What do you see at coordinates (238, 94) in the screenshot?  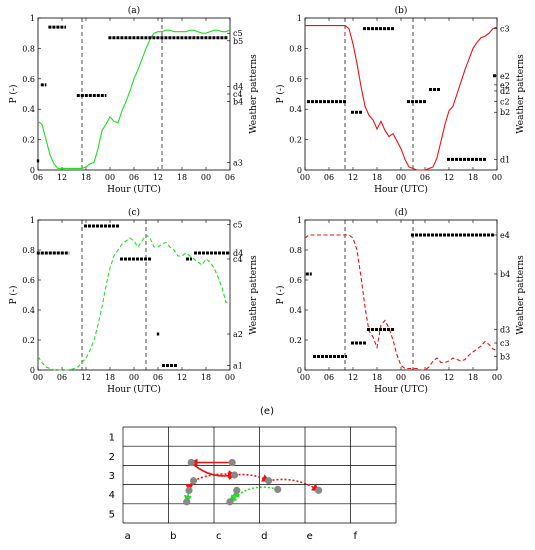 I see `pattern-tick-label: c4` at bounding box center [238, 94].